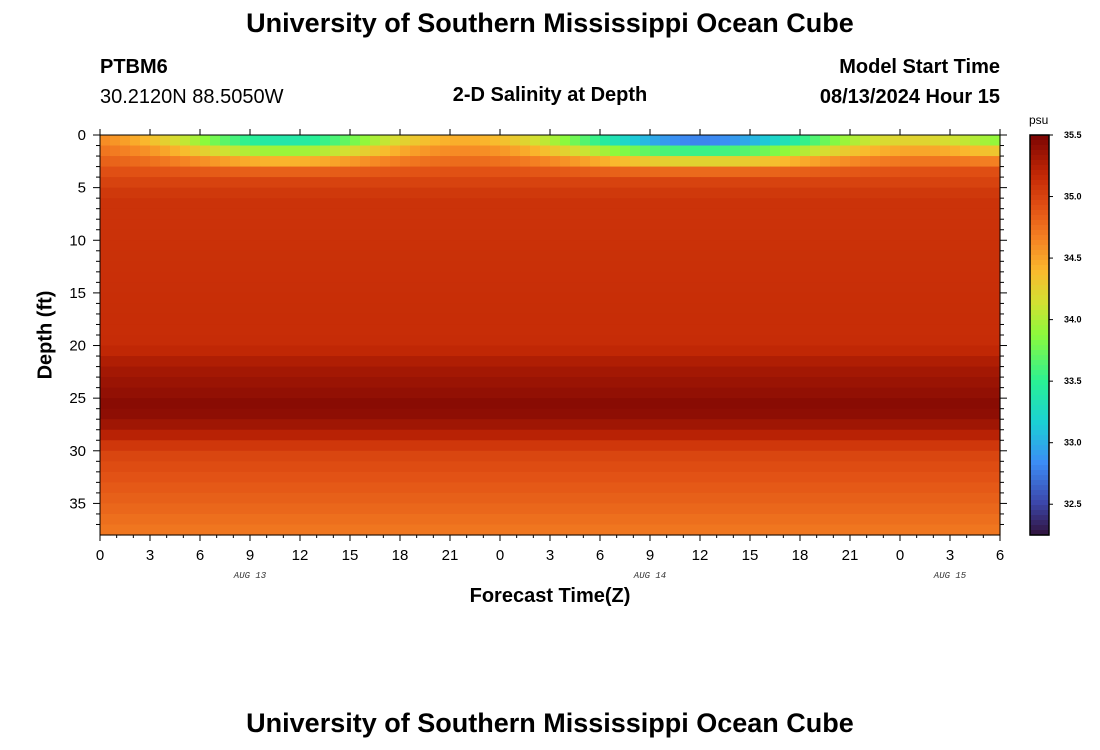 Image resolution: width=1100 pixels, height=750 pixels. I want to click on y-tick-label: 25, so click(77, 398).